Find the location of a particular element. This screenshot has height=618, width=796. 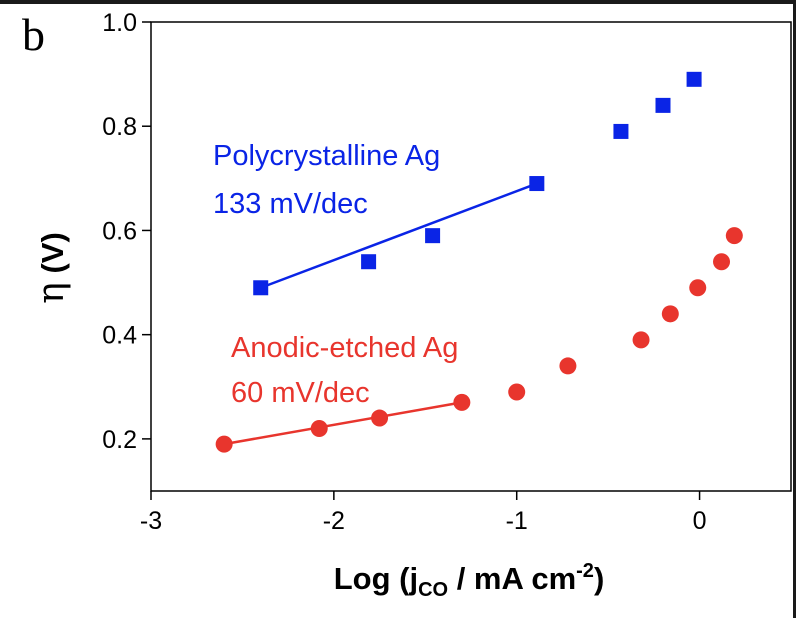

x-axis-title-pre: Log (j is located at coordinates (376, 578).